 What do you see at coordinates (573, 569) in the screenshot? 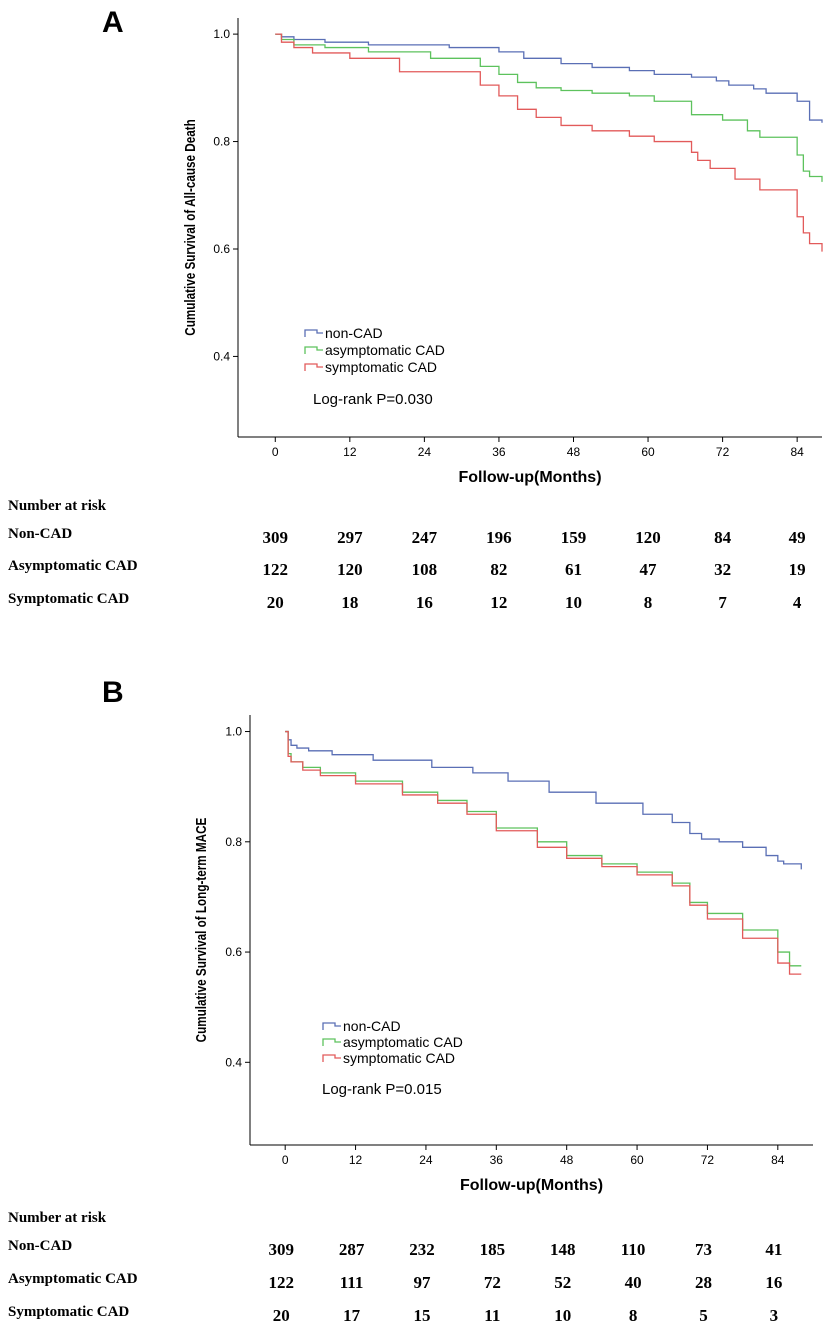
I see `risk-value: 61` at bounding box center [573, 569].